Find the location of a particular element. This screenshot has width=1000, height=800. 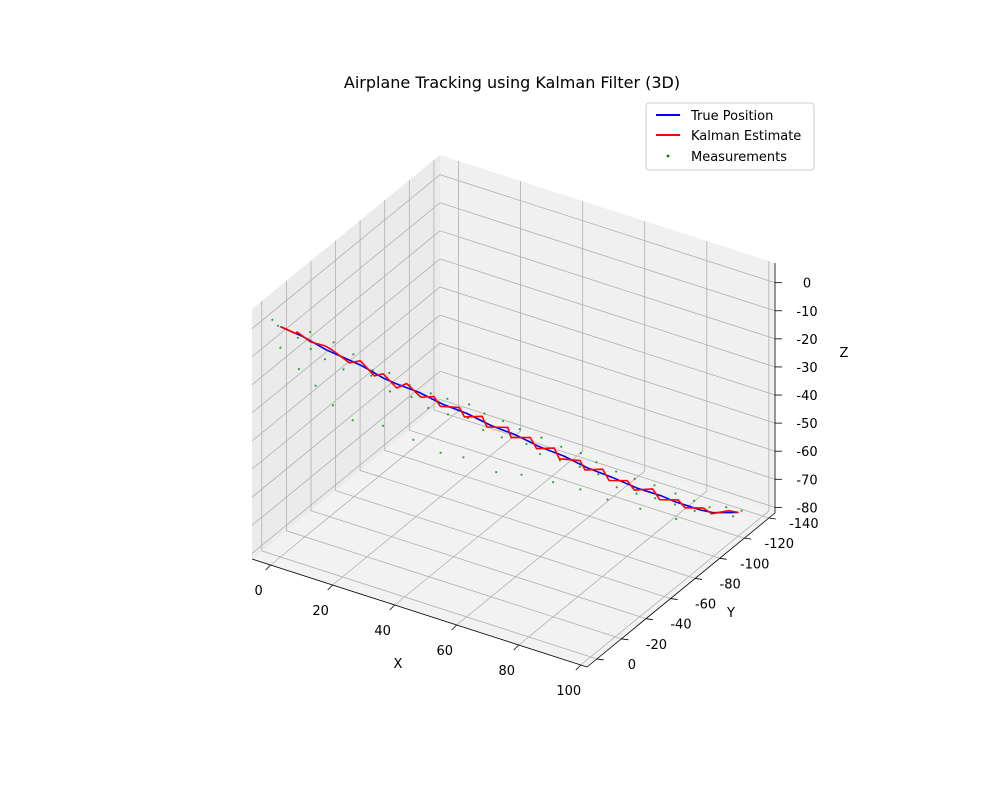

plot-area is located at coordinates (507, 419).